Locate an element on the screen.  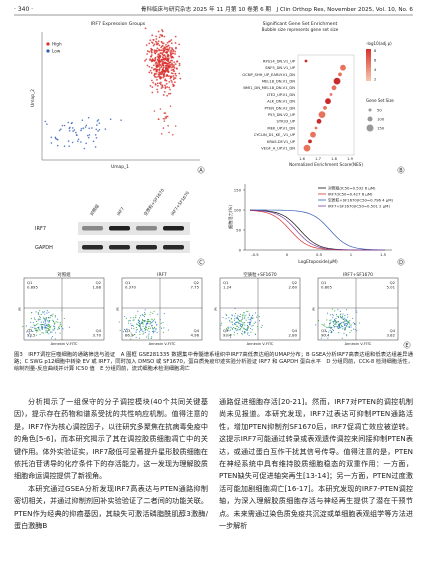
term-label: RPS14_DN.V1_UP is located at coordinates (279, 61).